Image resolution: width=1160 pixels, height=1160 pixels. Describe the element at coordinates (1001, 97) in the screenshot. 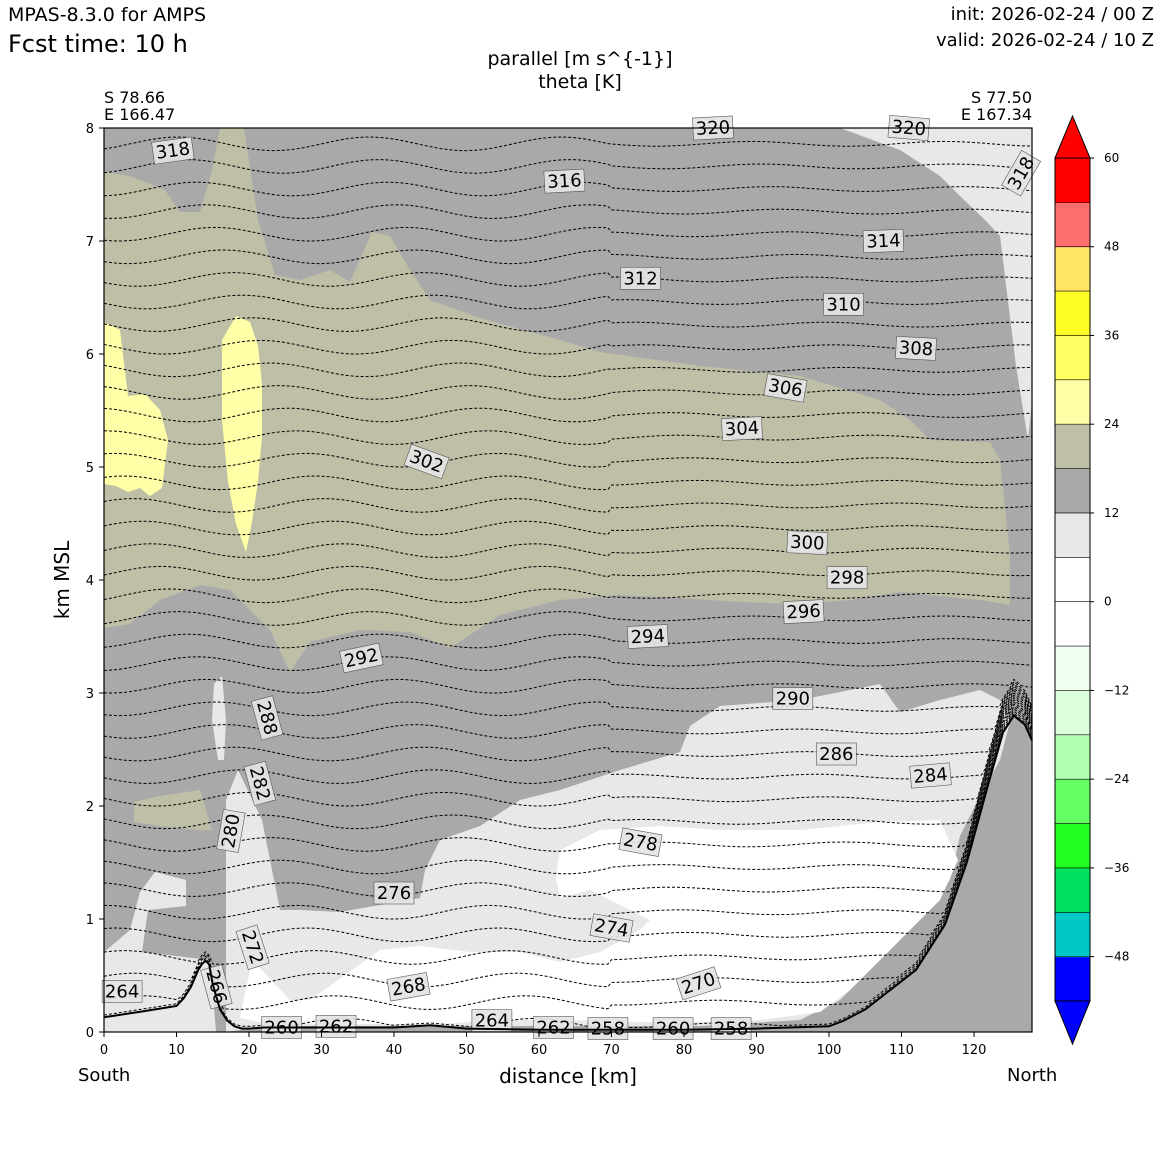

I see `right-endpoint-latitude: S 77.50` at that location.